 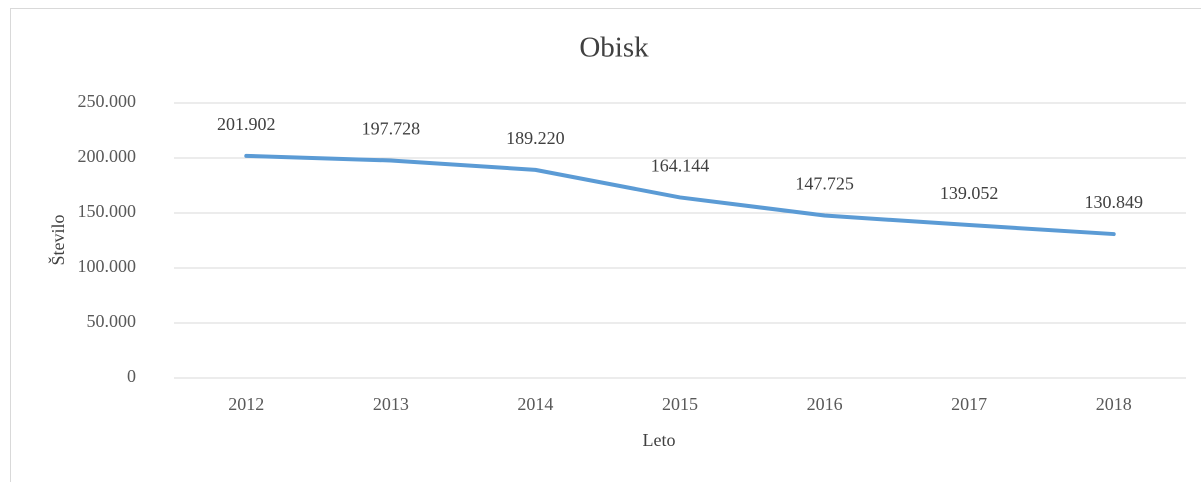 What do you see at coordinates (57, 239) in the screenshot?
I see `y-axis-title: Število` at bounding box center [57, 239].